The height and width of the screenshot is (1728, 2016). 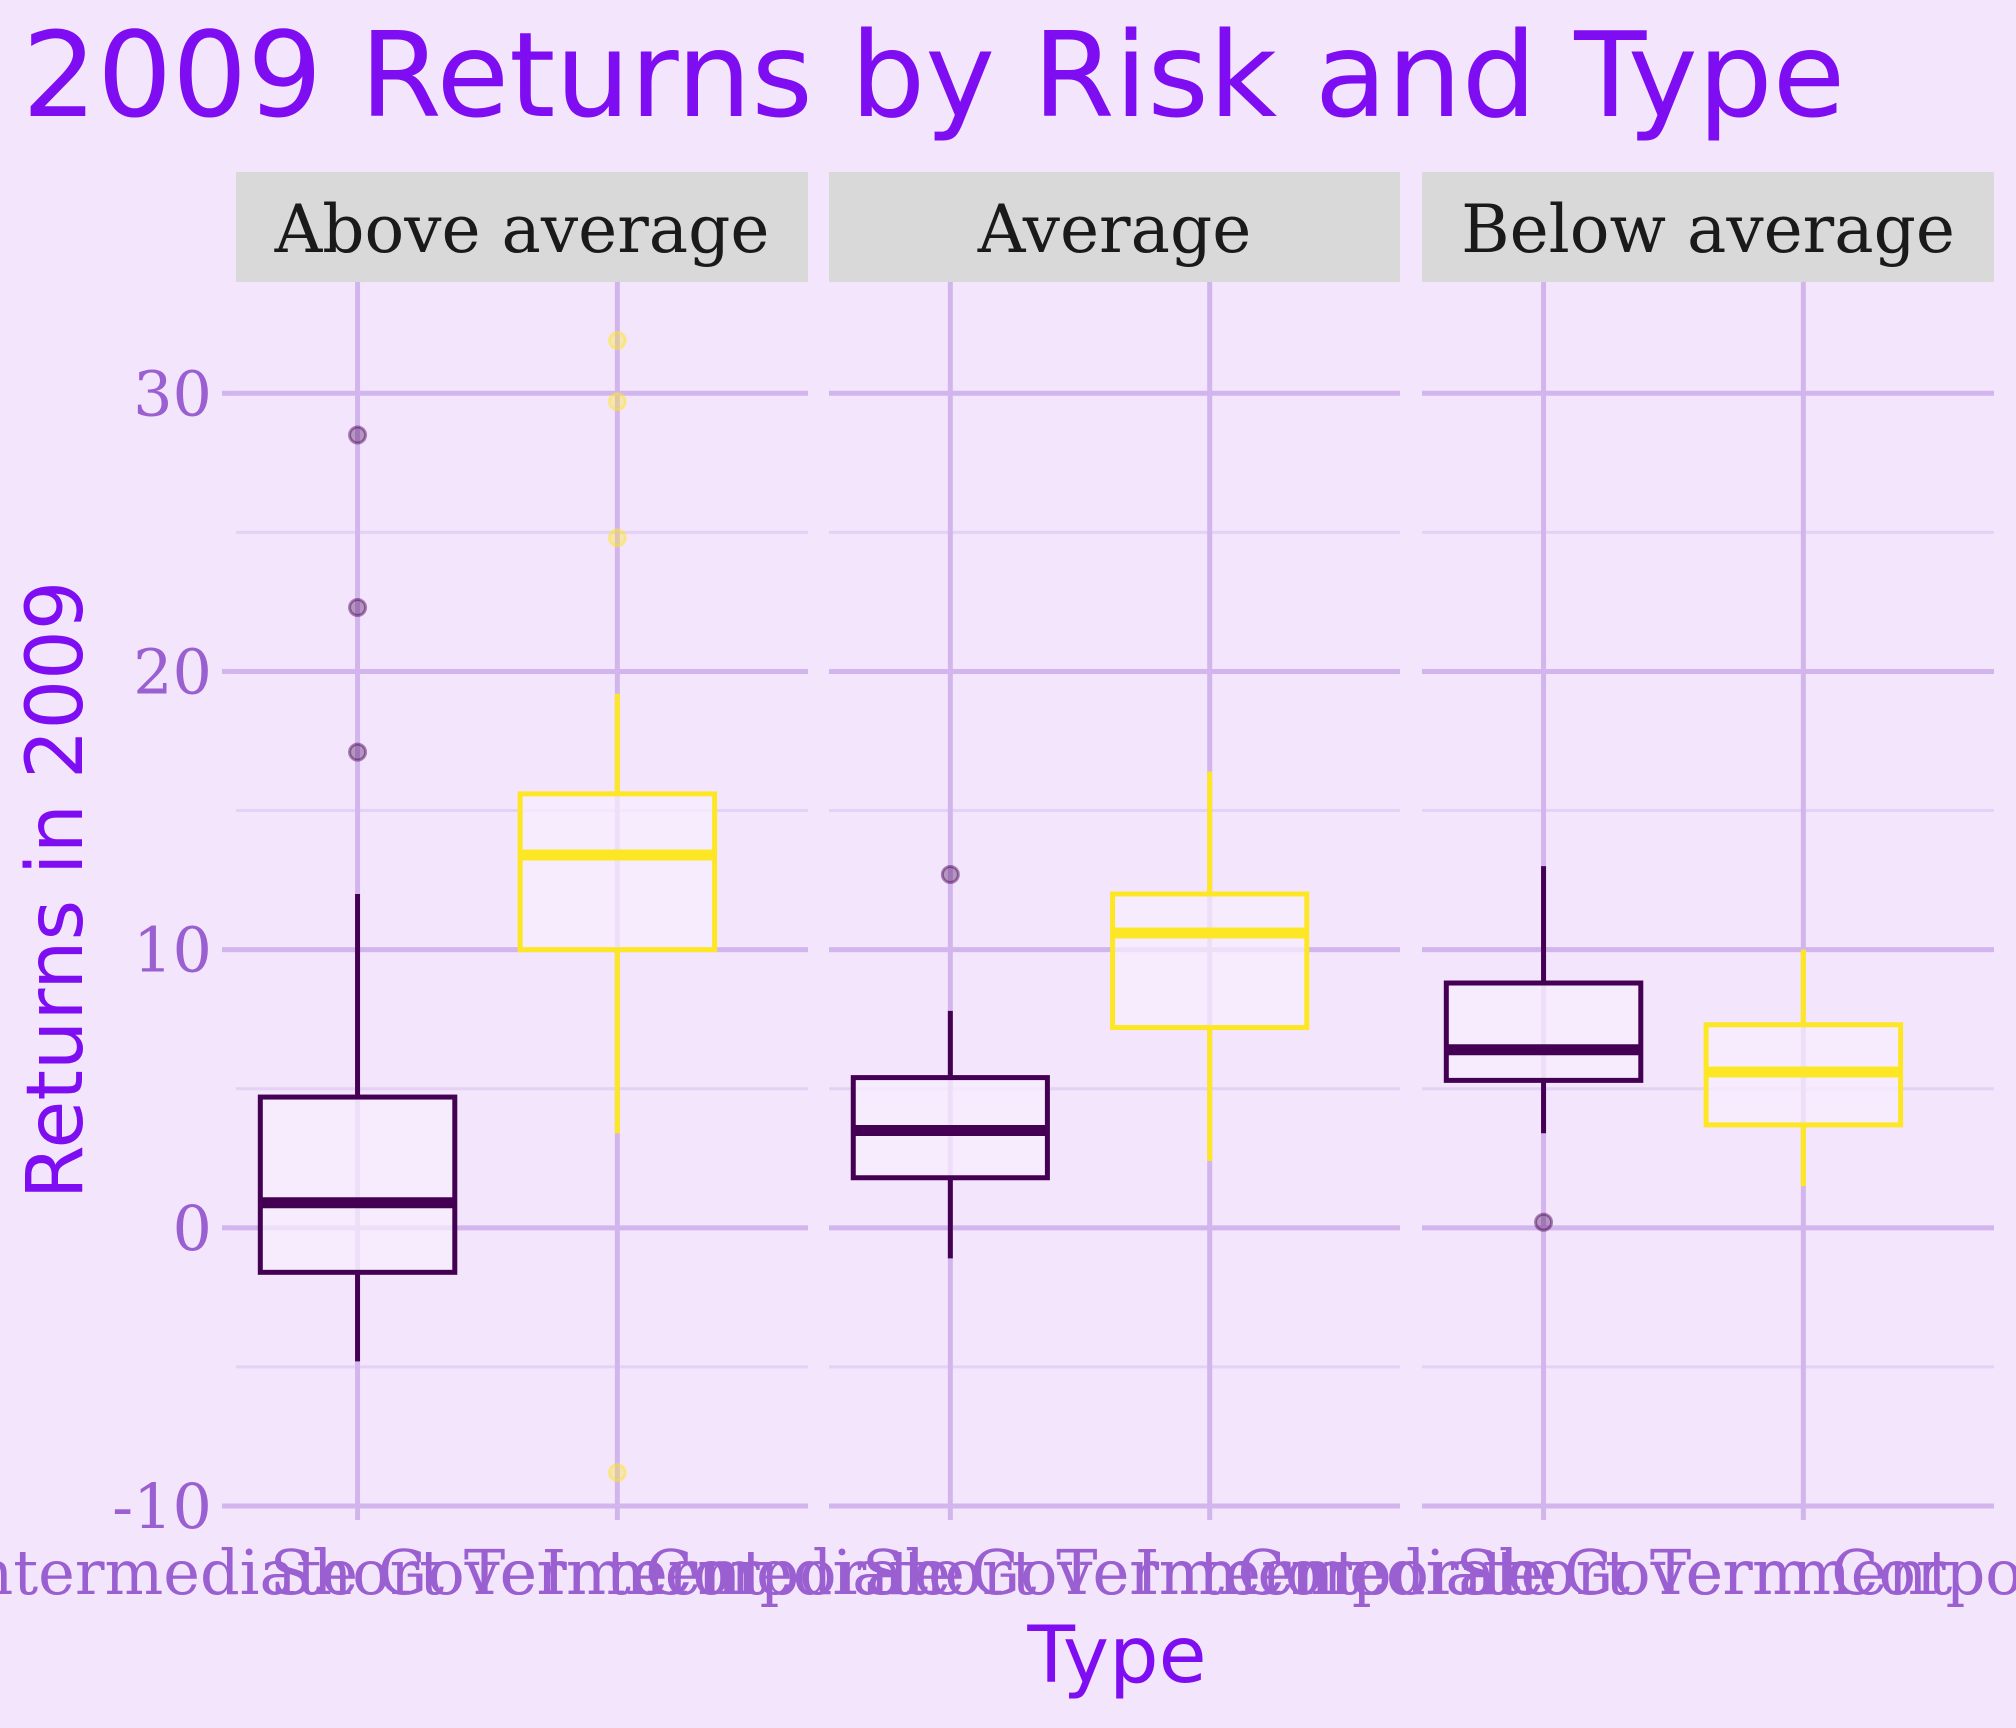 I want to click on y-tick-label: 20, so click(x=172, y=671).